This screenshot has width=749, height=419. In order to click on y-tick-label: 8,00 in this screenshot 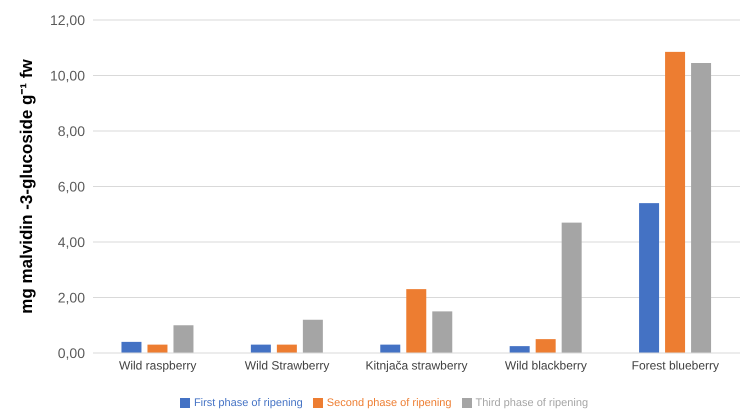, I will do `click(72, 130)`.